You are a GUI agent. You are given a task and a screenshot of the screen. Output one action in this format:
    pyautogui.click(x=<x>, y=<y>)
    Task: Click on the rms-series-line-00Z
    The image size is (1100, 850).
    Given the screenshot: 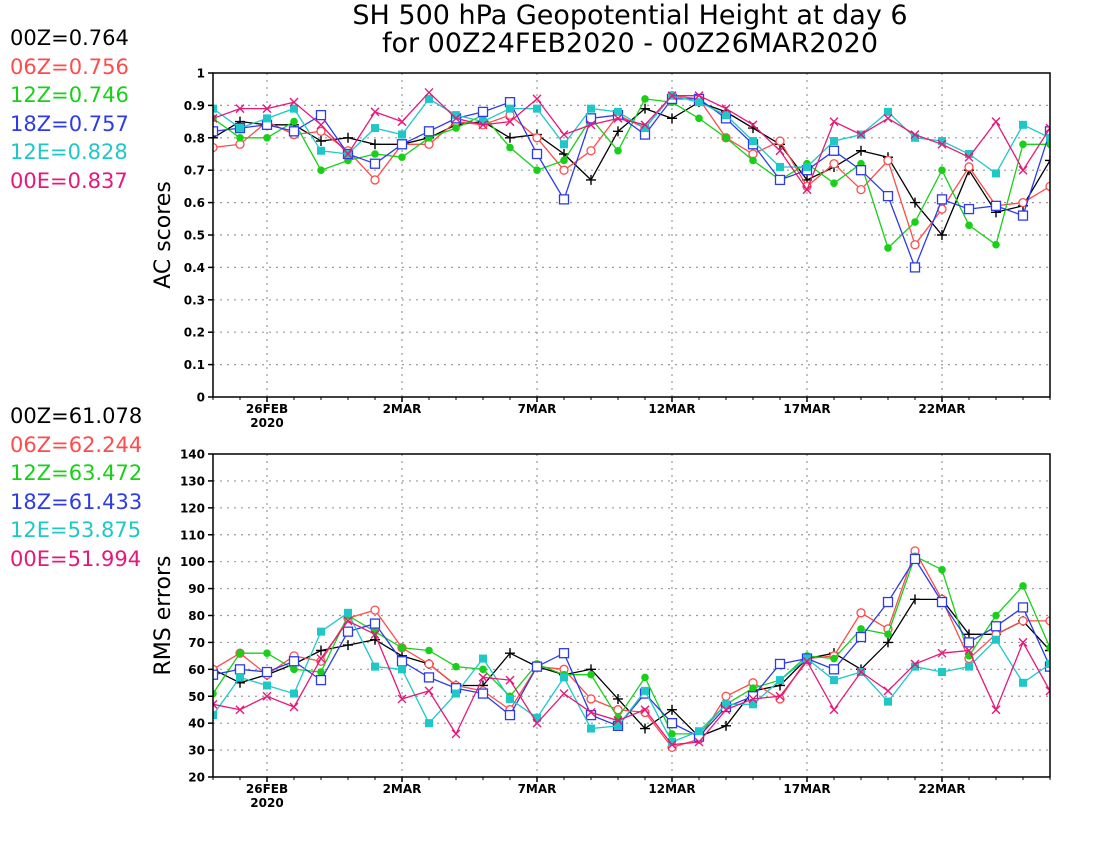 What is the action you would take?
    pyautogui.click(x=631, y=668)
    